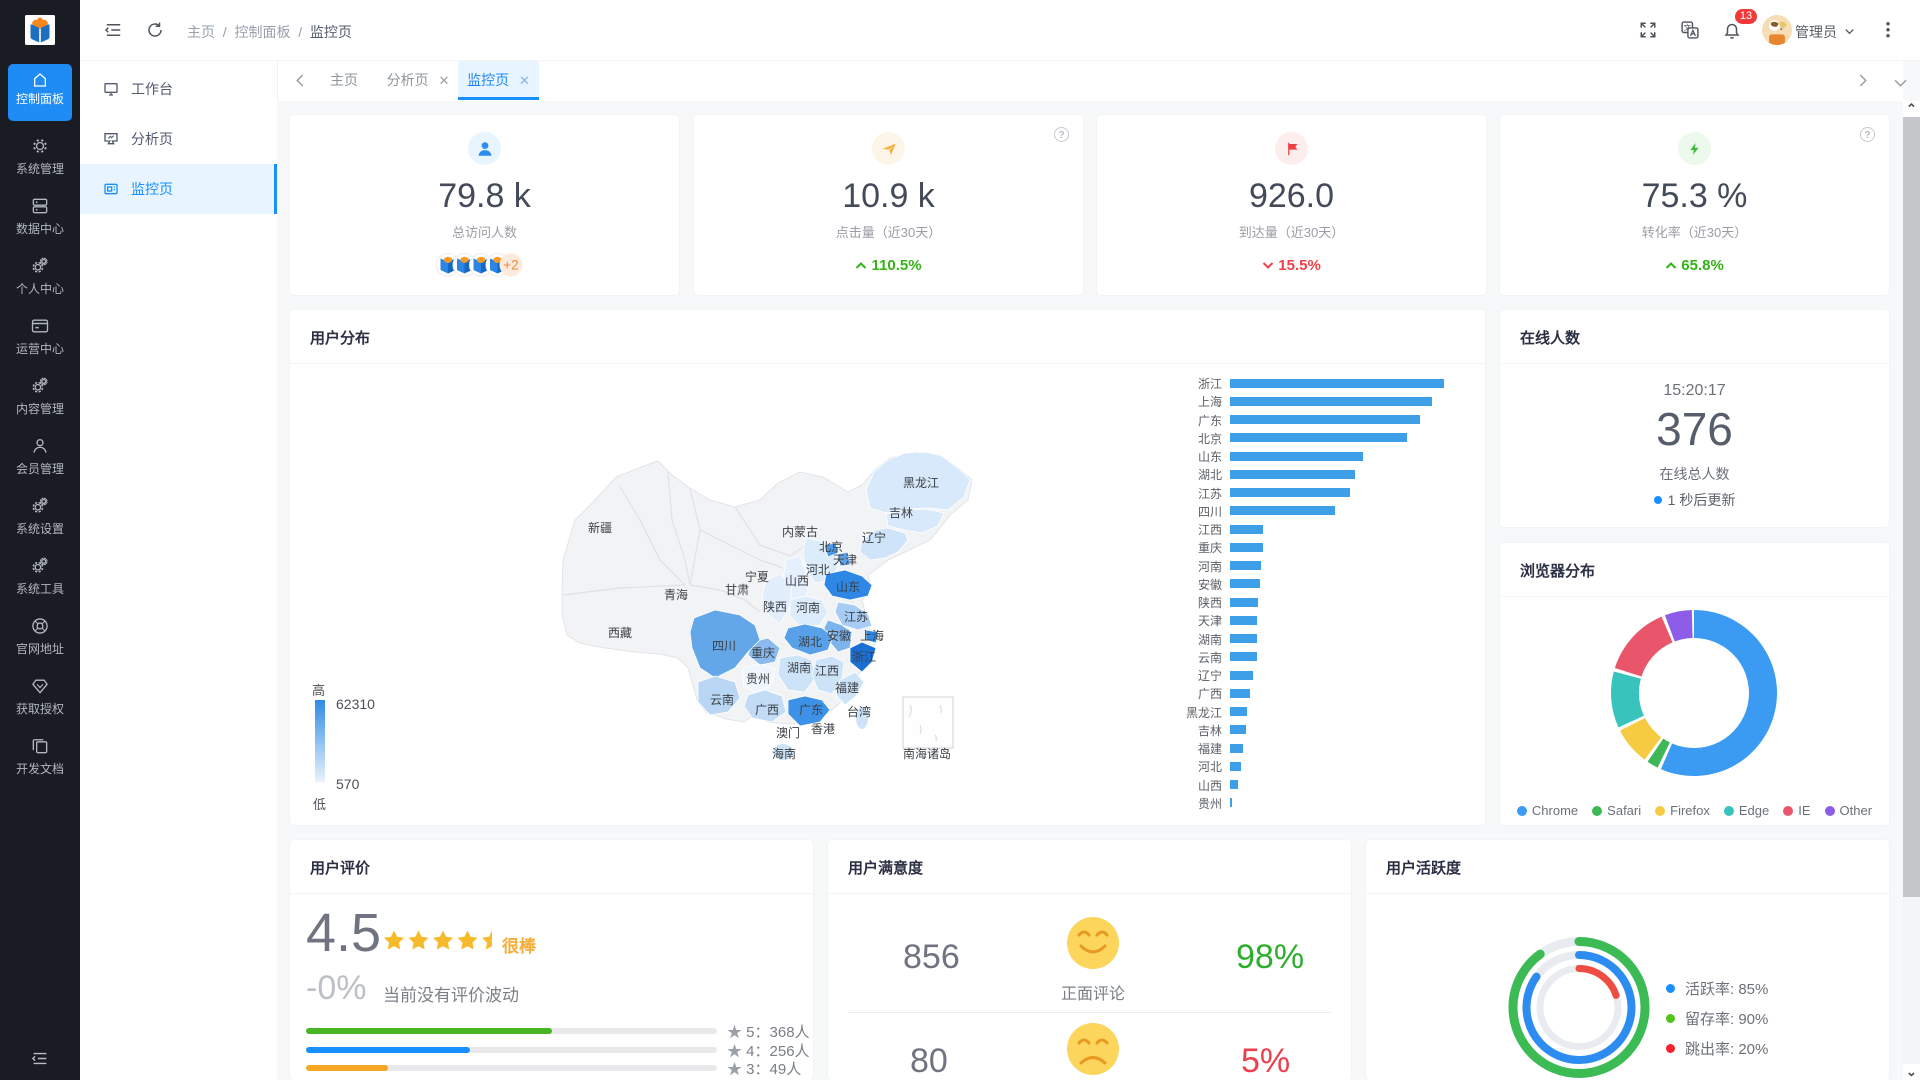  I want to click on svg-text: 黑龙江, so click(921, 483).